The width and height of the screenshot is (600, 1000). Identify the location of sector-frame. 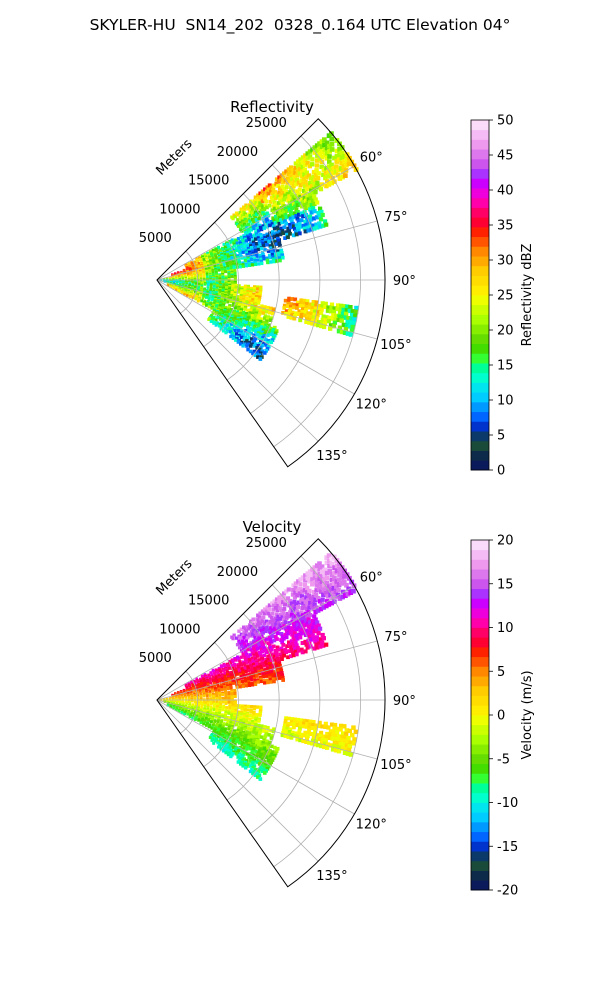
(271, 293).